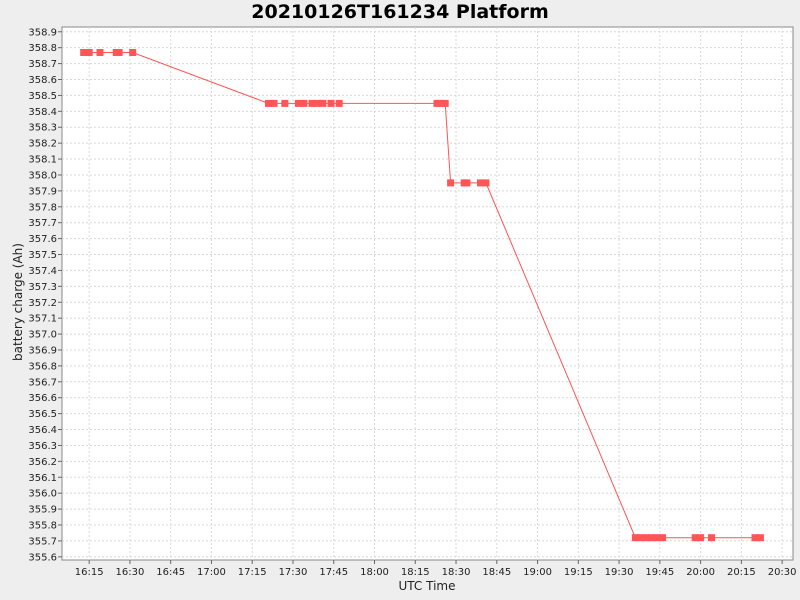 This screenshot has height=600, width=800. What do you see at coordinates (42, 446) in the screenshot?
I see `y-tick-label: 356.3` at bounding box center [42, 446].